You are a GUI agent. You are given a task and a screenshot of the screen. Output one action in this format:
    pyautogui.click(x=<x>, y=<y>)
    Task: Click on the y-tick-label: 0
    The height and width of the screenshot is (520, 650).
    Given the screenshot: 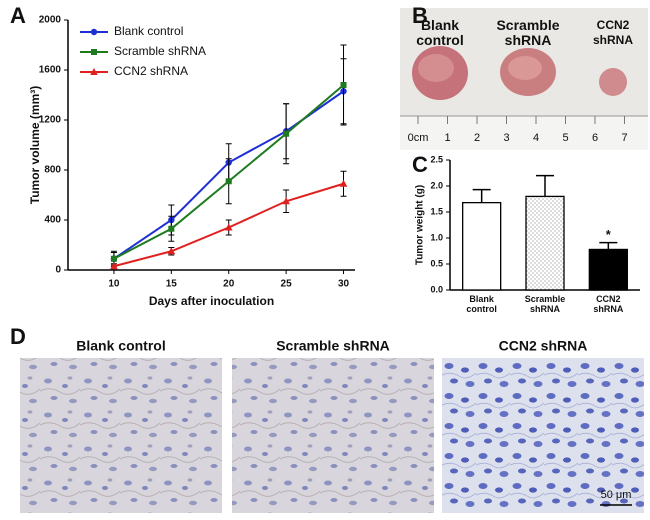 What is the action you would take?
    pyautogui.click(x=58, y=270)
    